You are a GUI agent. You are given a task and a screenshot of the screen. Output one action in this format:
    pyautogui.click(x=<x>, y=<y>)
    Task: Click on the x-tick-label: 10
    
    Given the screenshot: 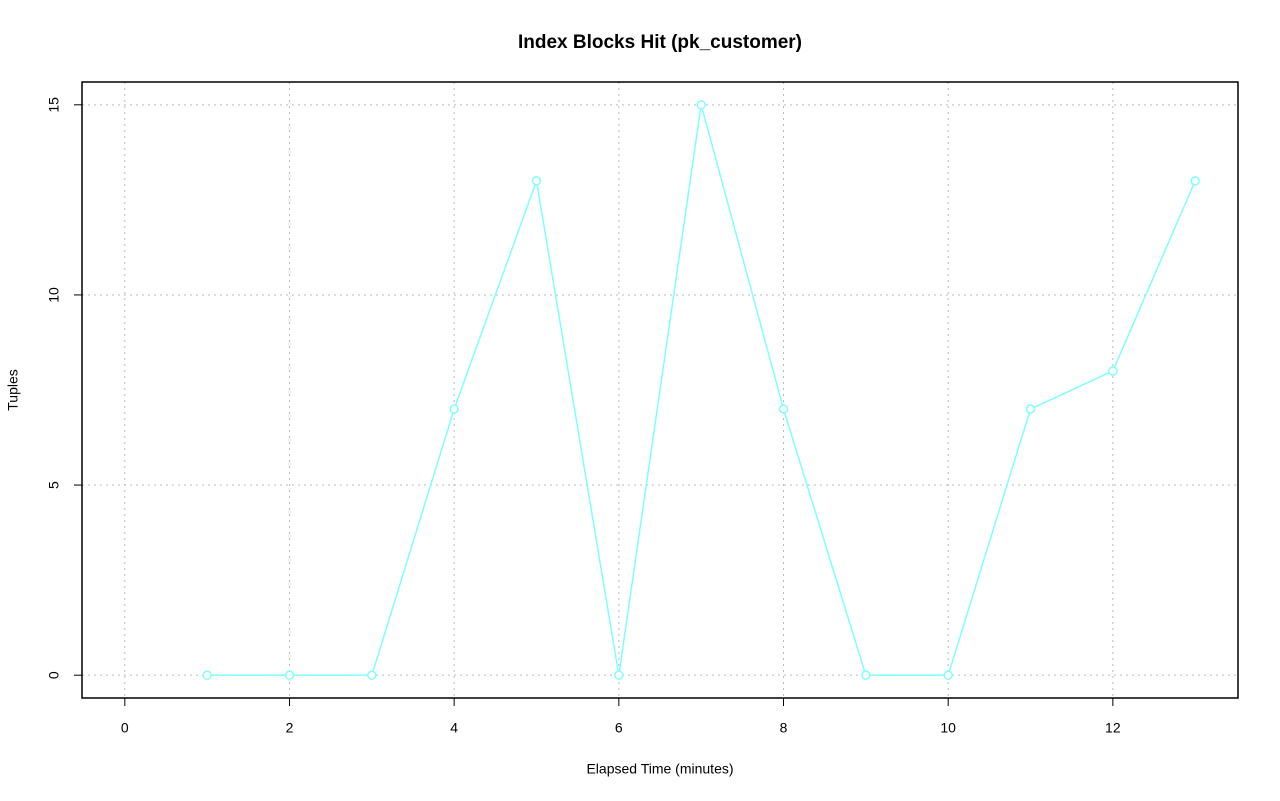 What is the action you would take?
    pyautogui.click(x=948, y=728)
    